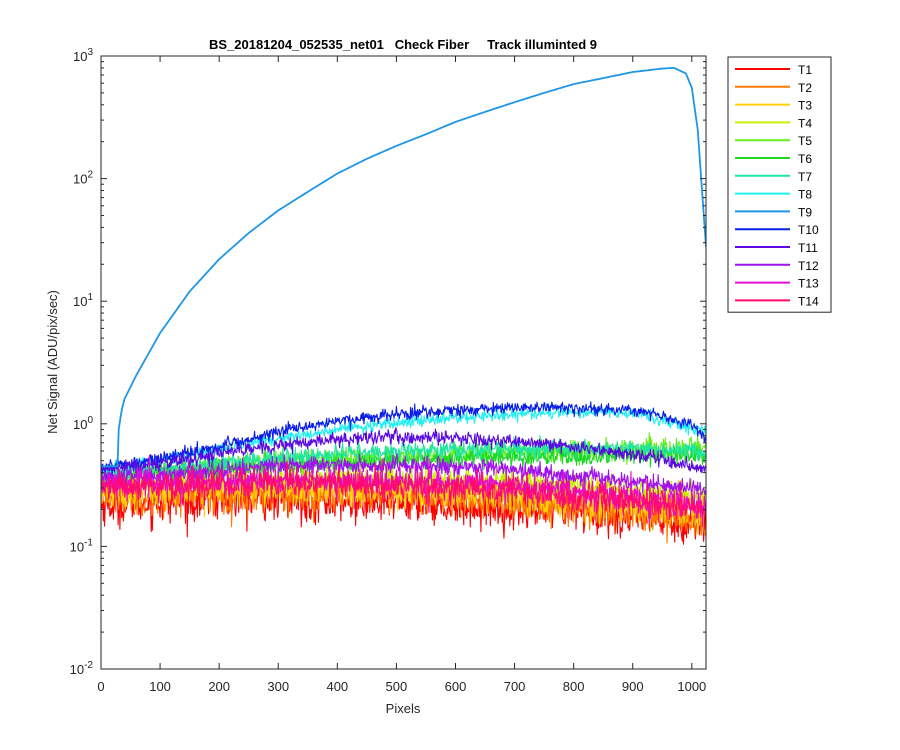 This screenshot has width=900, height=750. I want to click on legend-label-t6: T6, so click(805, 159).